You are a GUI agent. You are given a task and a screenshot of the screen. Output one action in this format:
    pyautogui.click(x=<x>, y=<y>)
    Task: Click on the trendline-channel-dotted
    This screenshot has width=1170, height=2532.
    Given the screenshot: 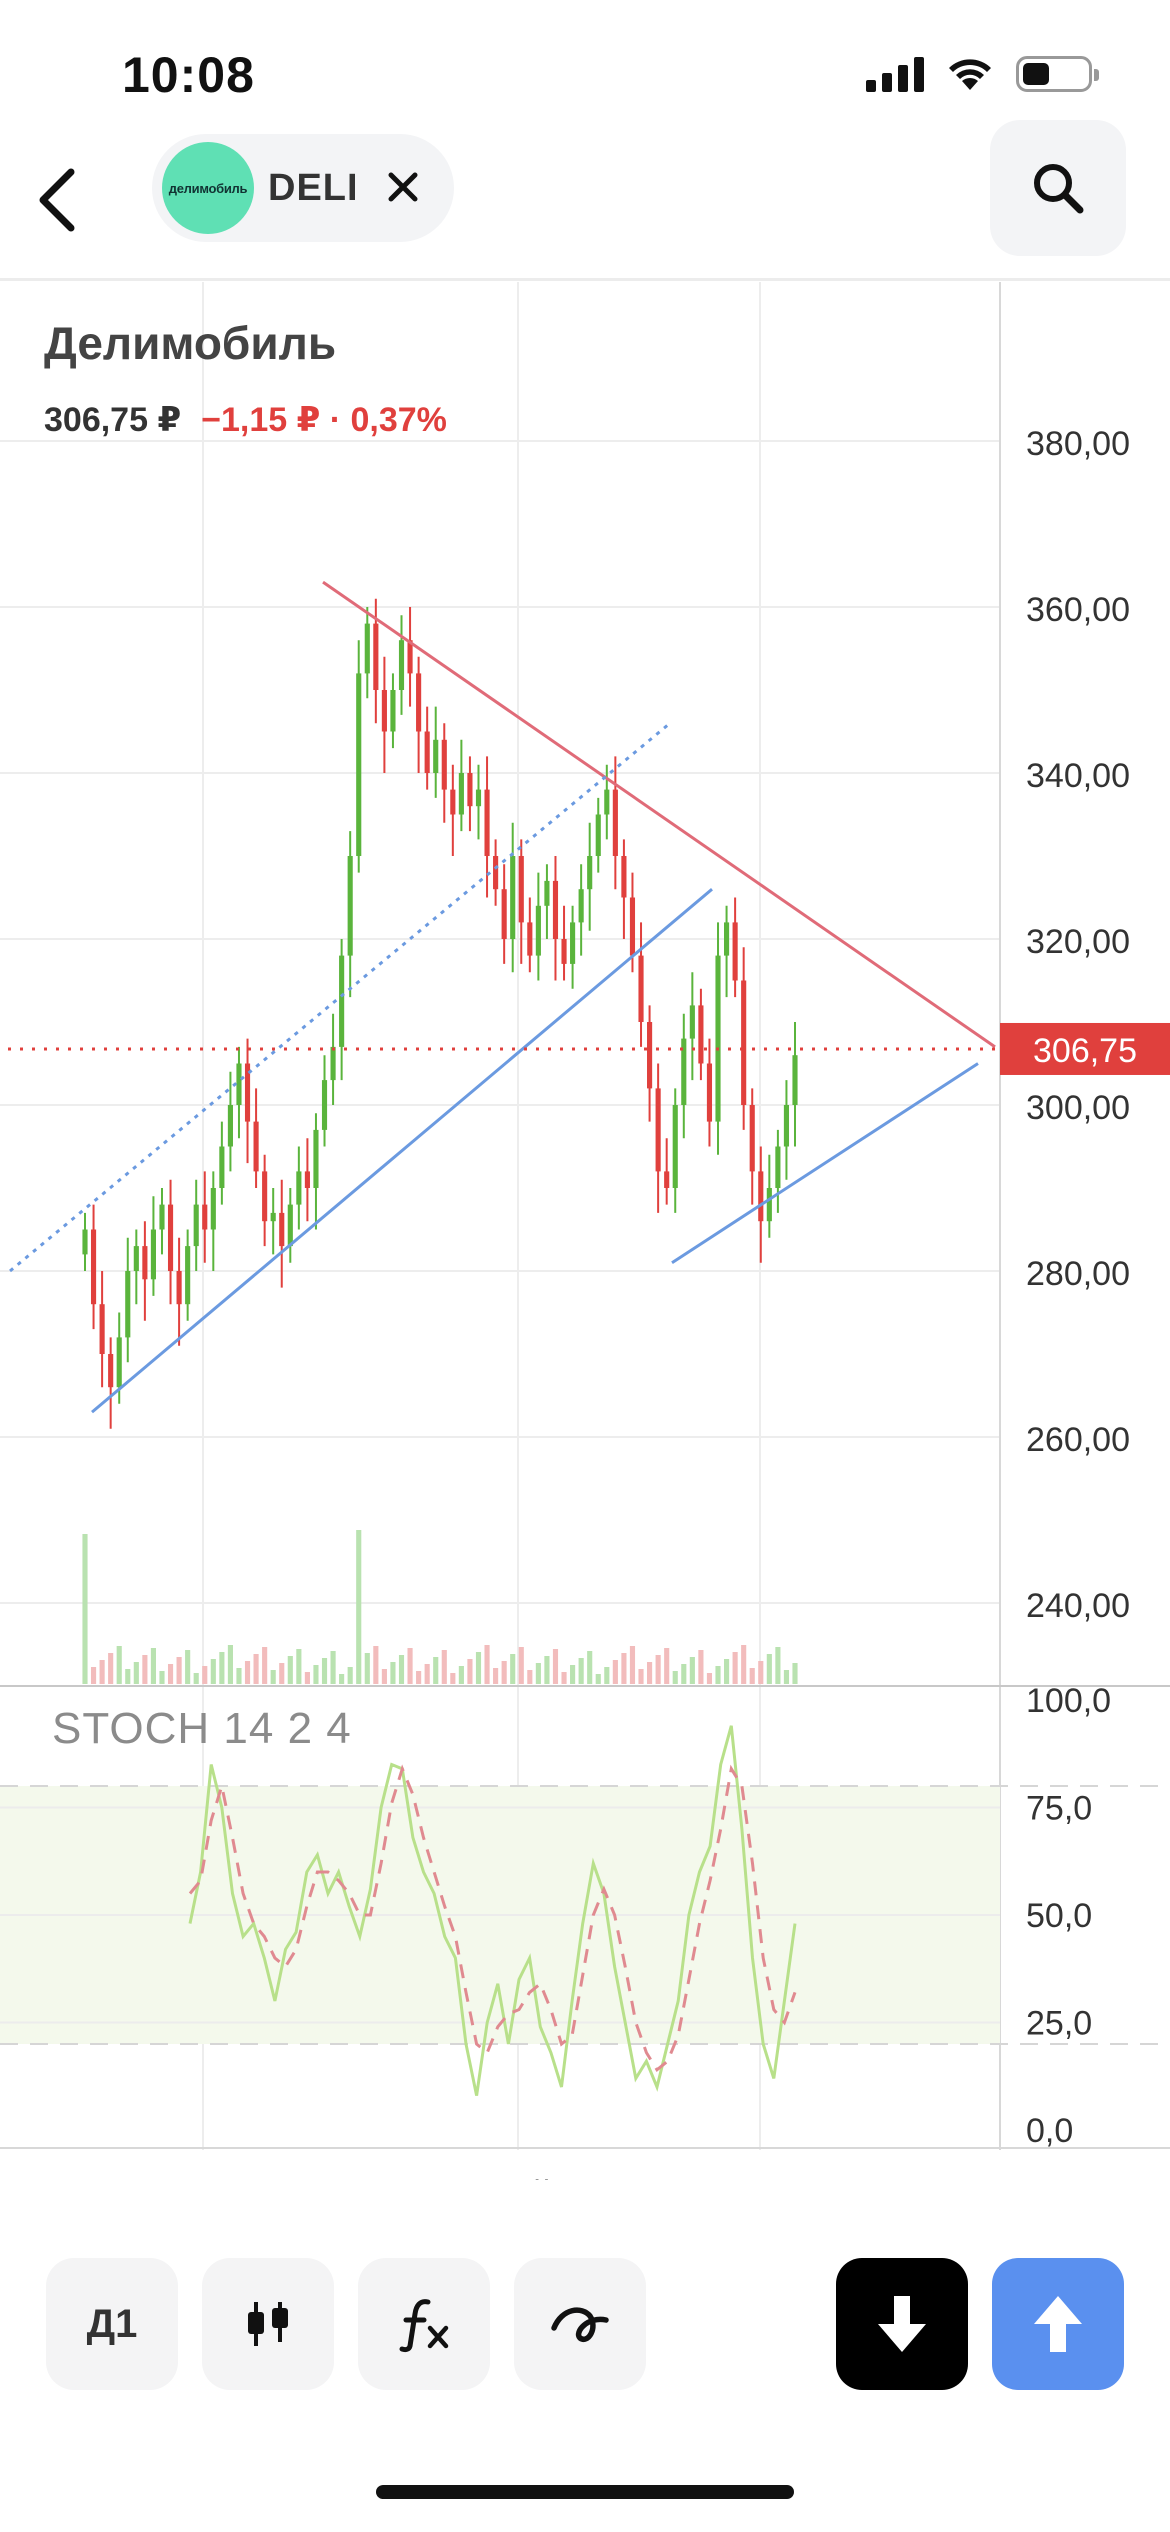 What is the action you would take?
    pyautogui.click(x=340, y=997)
    